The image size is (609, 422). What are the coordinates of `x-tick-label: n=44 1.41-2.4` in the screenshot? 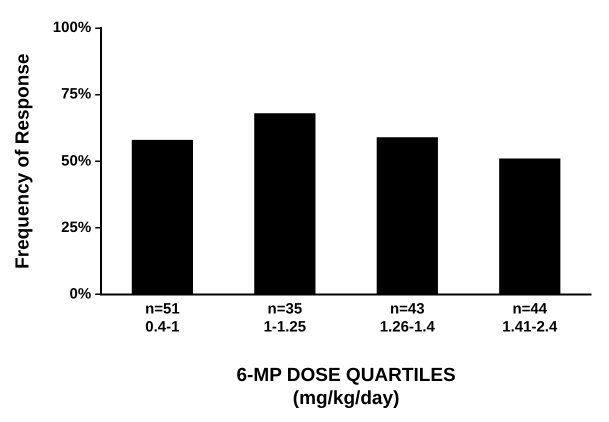 It's located at (530, 318).